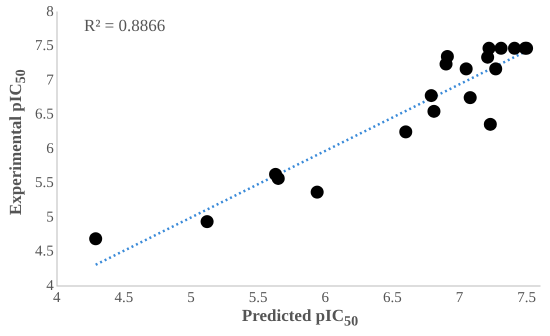 The width and height of the screenshot is (550, 336). I want to click on y-tick-label: 4.5, so click(44, 252).